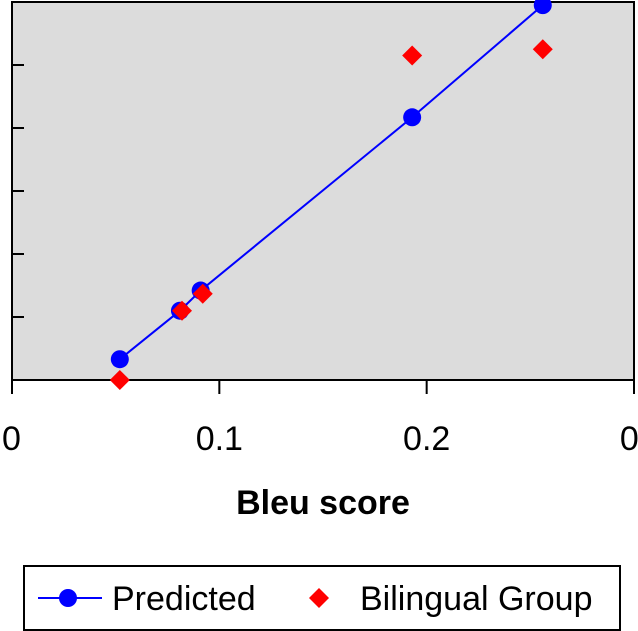  I want to click on y-axis, so click(18, 191).